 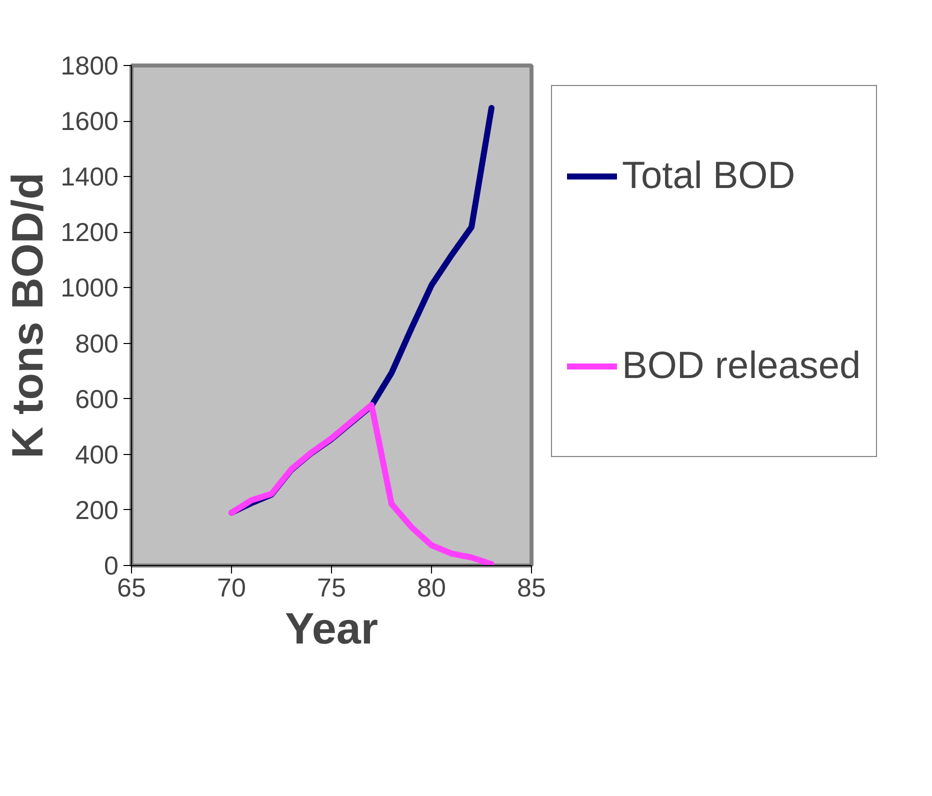 What do you see at coordinates (28, 315) in the screenshot?
I see `y-axis-title: K tons BOD/d` at bounding box center [28, 315].